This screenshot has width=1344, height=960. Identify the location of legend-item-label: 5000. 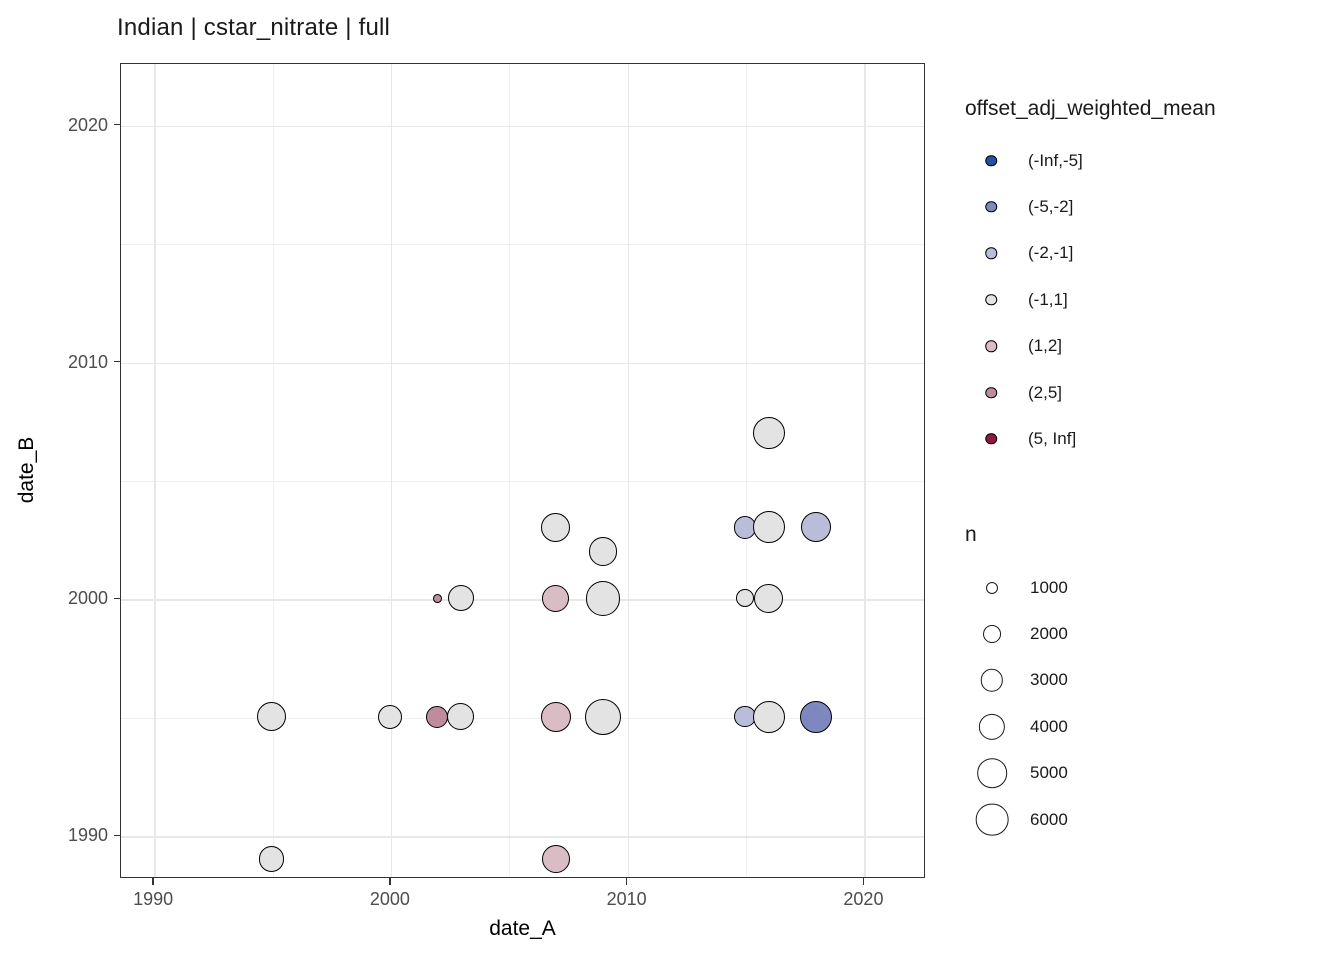
(1049, 773).